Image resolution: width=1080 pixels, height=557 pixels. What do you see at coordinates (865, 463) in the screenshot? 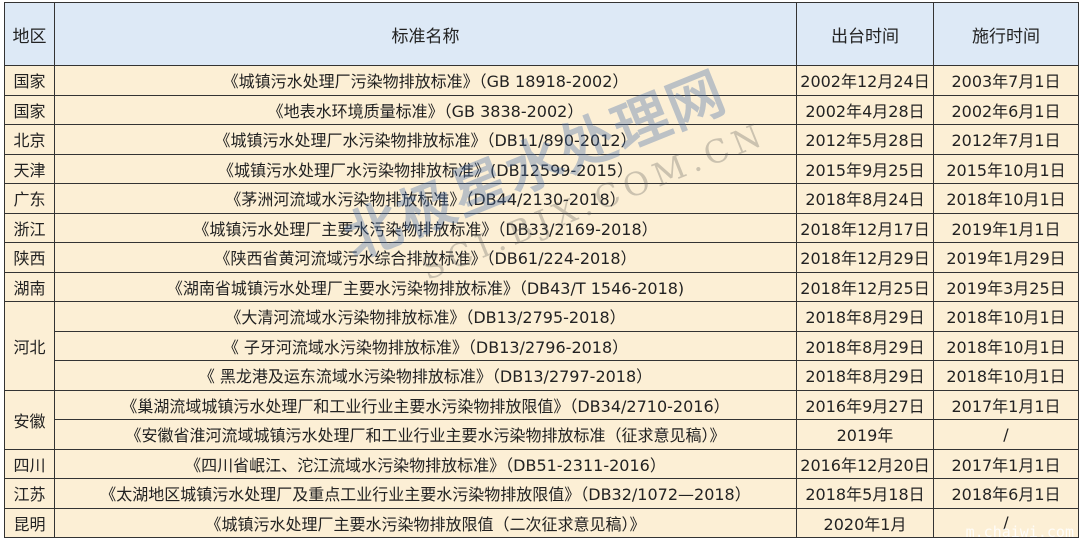
I see `cell-issued: 2016年12月20日` at bounding box center [865, 463].